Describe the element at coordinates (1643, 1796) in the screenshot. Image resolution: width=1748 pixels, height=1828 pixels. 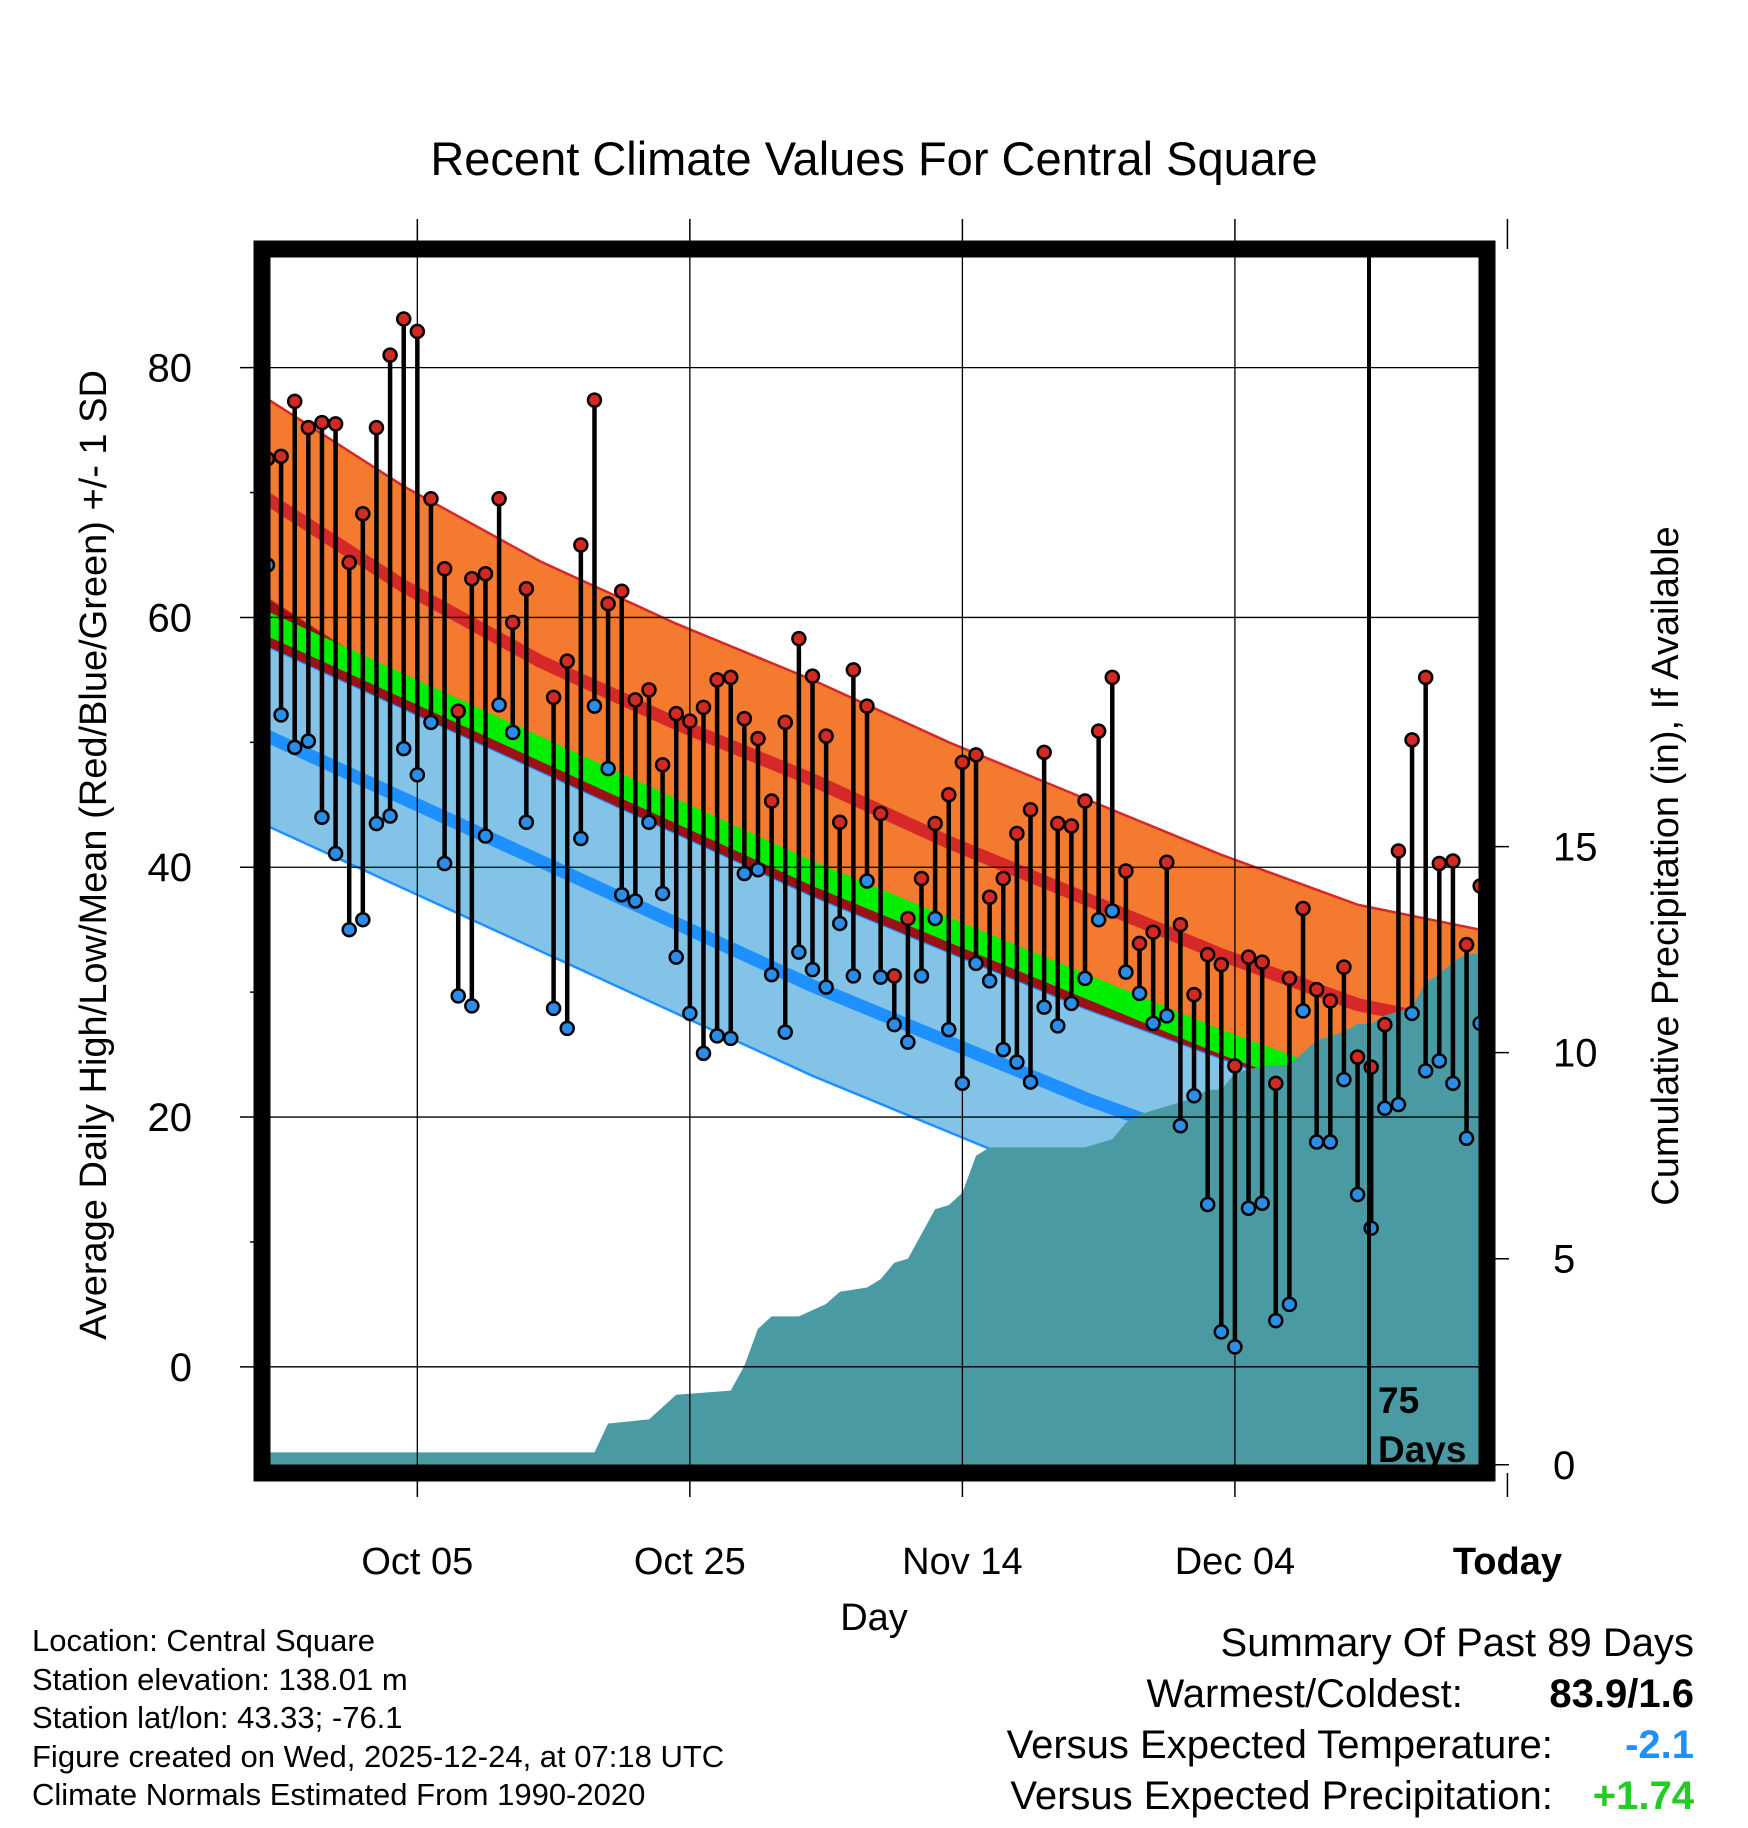
I see `precip-value: +1.74` at that location.